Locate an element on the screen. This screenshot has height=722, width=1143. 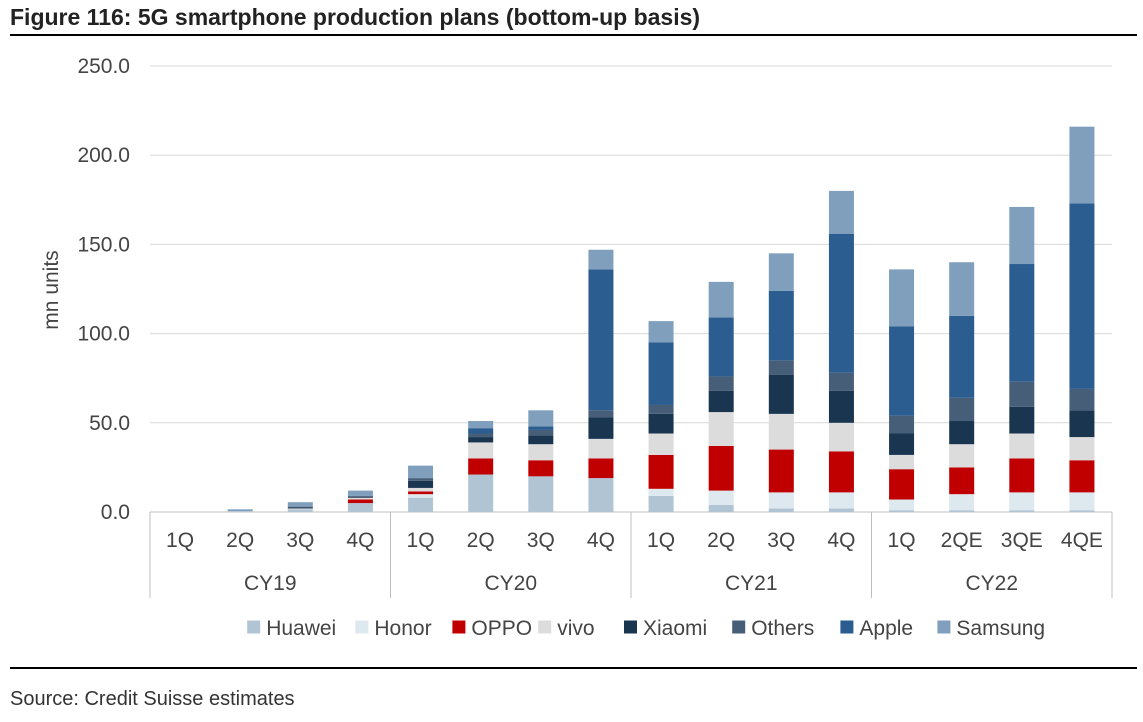
y-tick-label: 0.0 is located at coordinates (115, 512).